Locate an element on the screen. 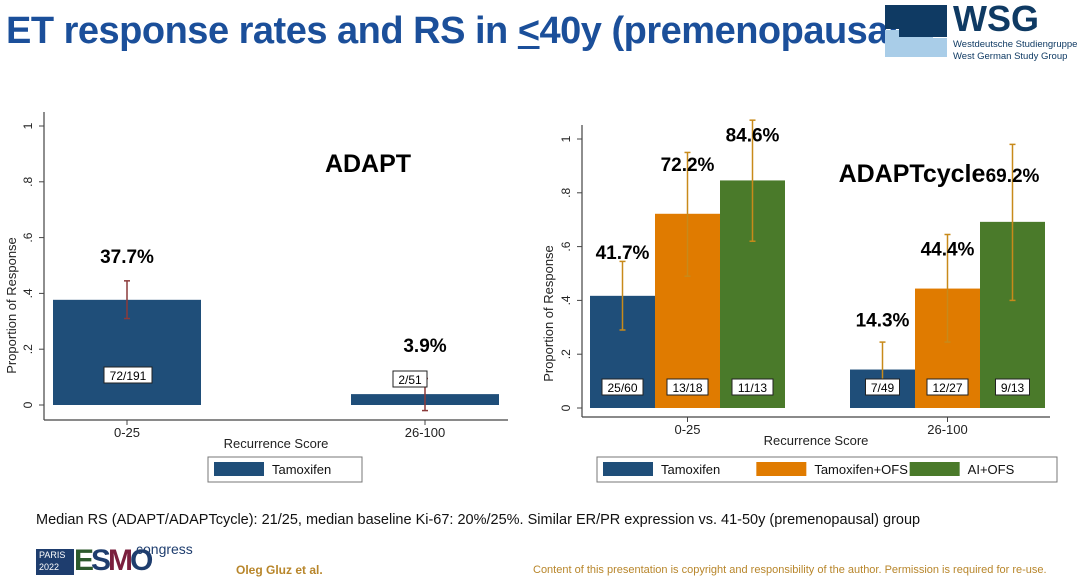  legend is located at coordinates (827, 469).